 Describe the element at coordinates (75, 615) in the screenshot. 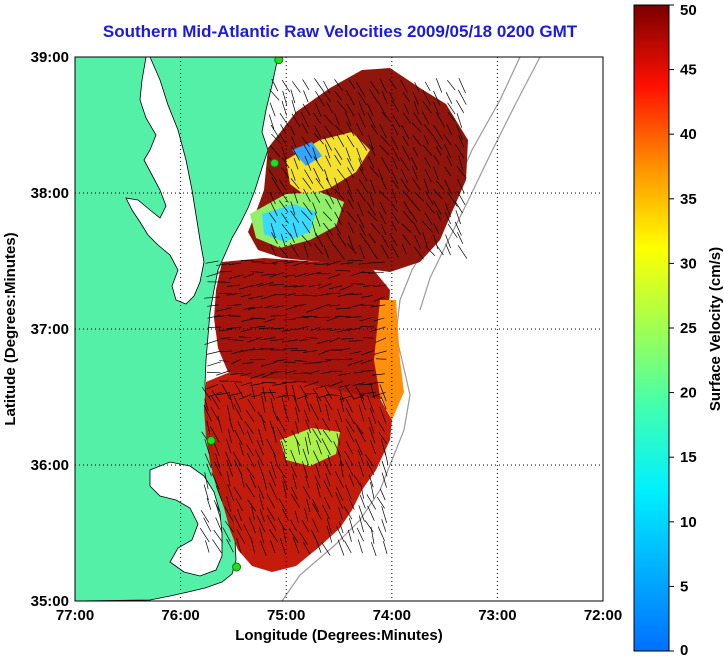

I see `x-tick-label: 77:00` at that location.